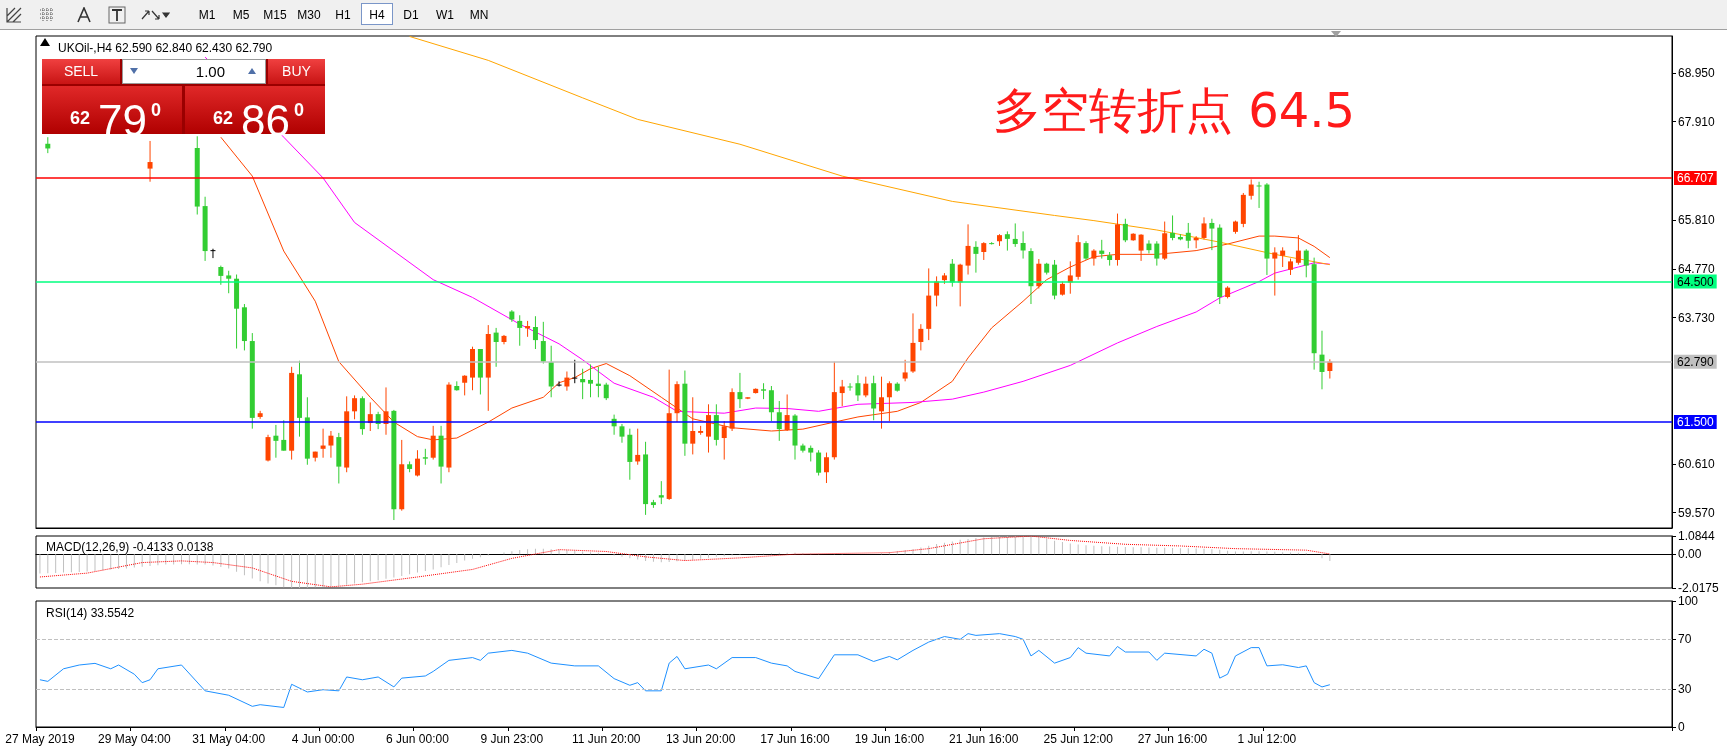 The width and height of the screenshot is (1727, 752). What do you see at coordinates (479, 15) in the screenshot?
I see `text: MN` at bounding box center [479, 15].